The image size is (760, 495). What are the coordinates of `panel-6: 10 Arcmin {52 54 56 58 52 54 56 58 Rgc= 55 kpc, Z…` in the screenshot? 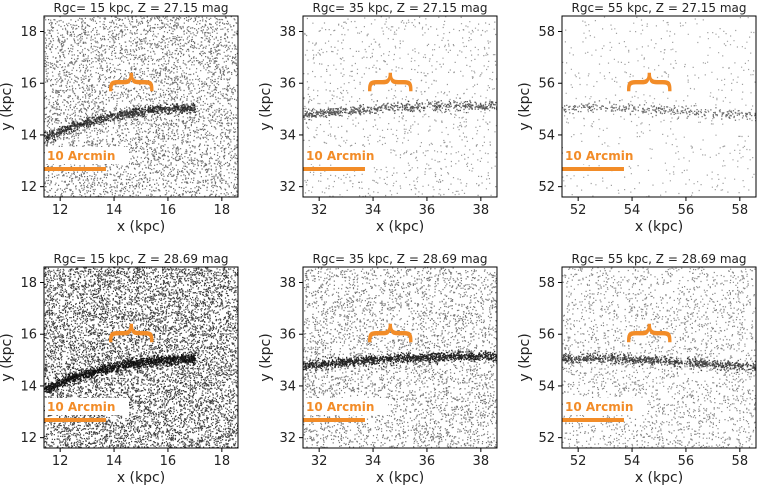 It's located at (637, 369).